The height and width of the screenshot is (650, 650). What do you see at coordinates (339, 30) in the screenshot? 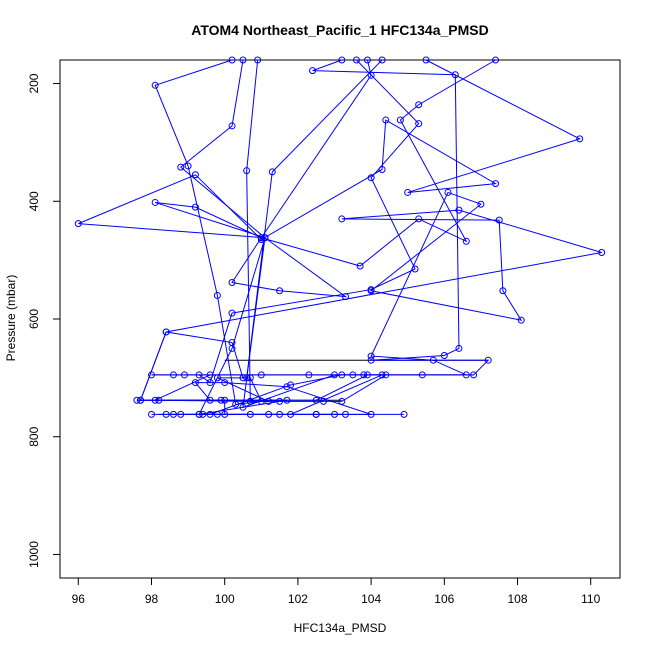
I see `chart-title: ATOM4 Northeast_Pacific_1 HFC134a_PMSD` at bounding box center [339, 30].